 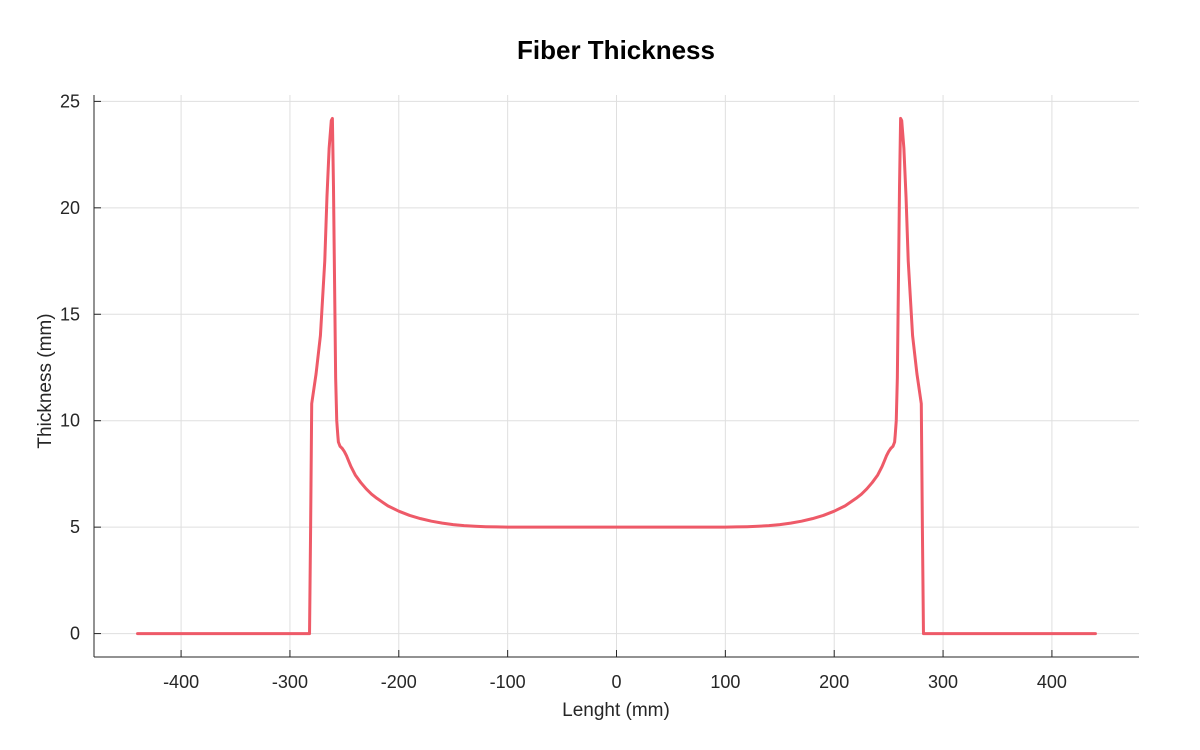 I want to click on x-tick-label: 300, so click(x=943, y=682).